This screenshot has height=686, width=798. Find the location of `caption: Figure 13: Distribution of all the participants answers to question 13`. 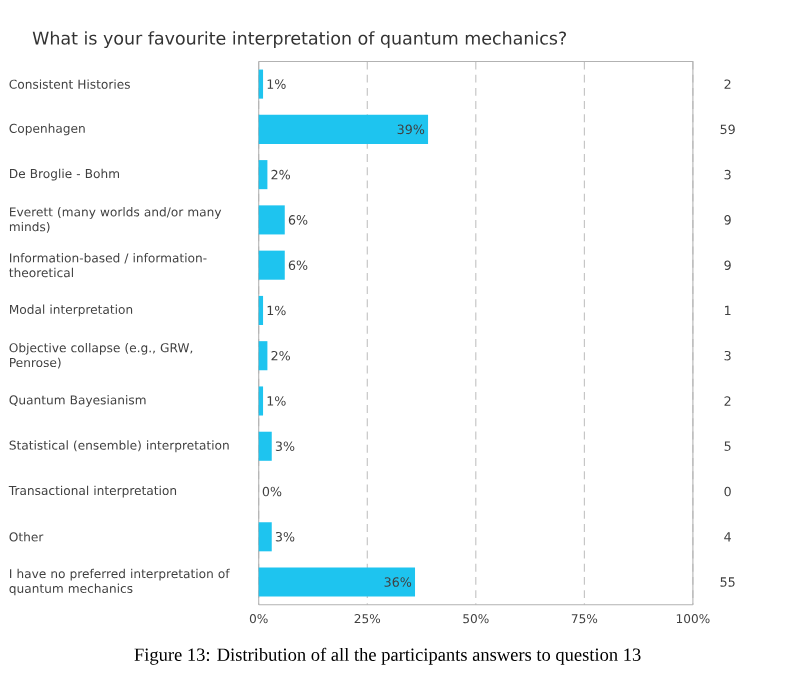

caption: Figure 13: Distribution of all the participants answers to question 13 is located at coordinates (387, 656).